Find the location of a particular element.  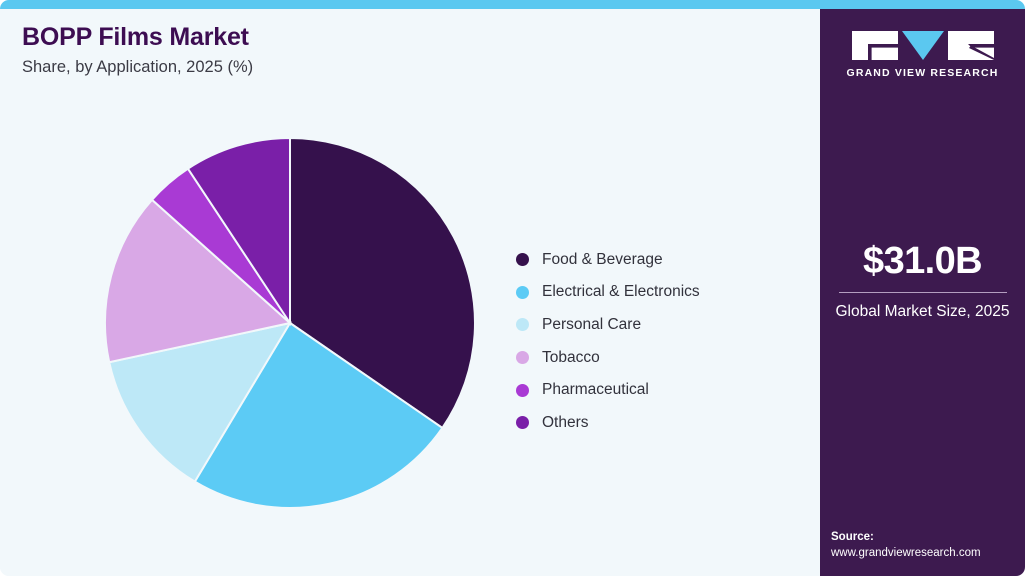

logo-v-triangle-icon is located at coordinates (922, 45).